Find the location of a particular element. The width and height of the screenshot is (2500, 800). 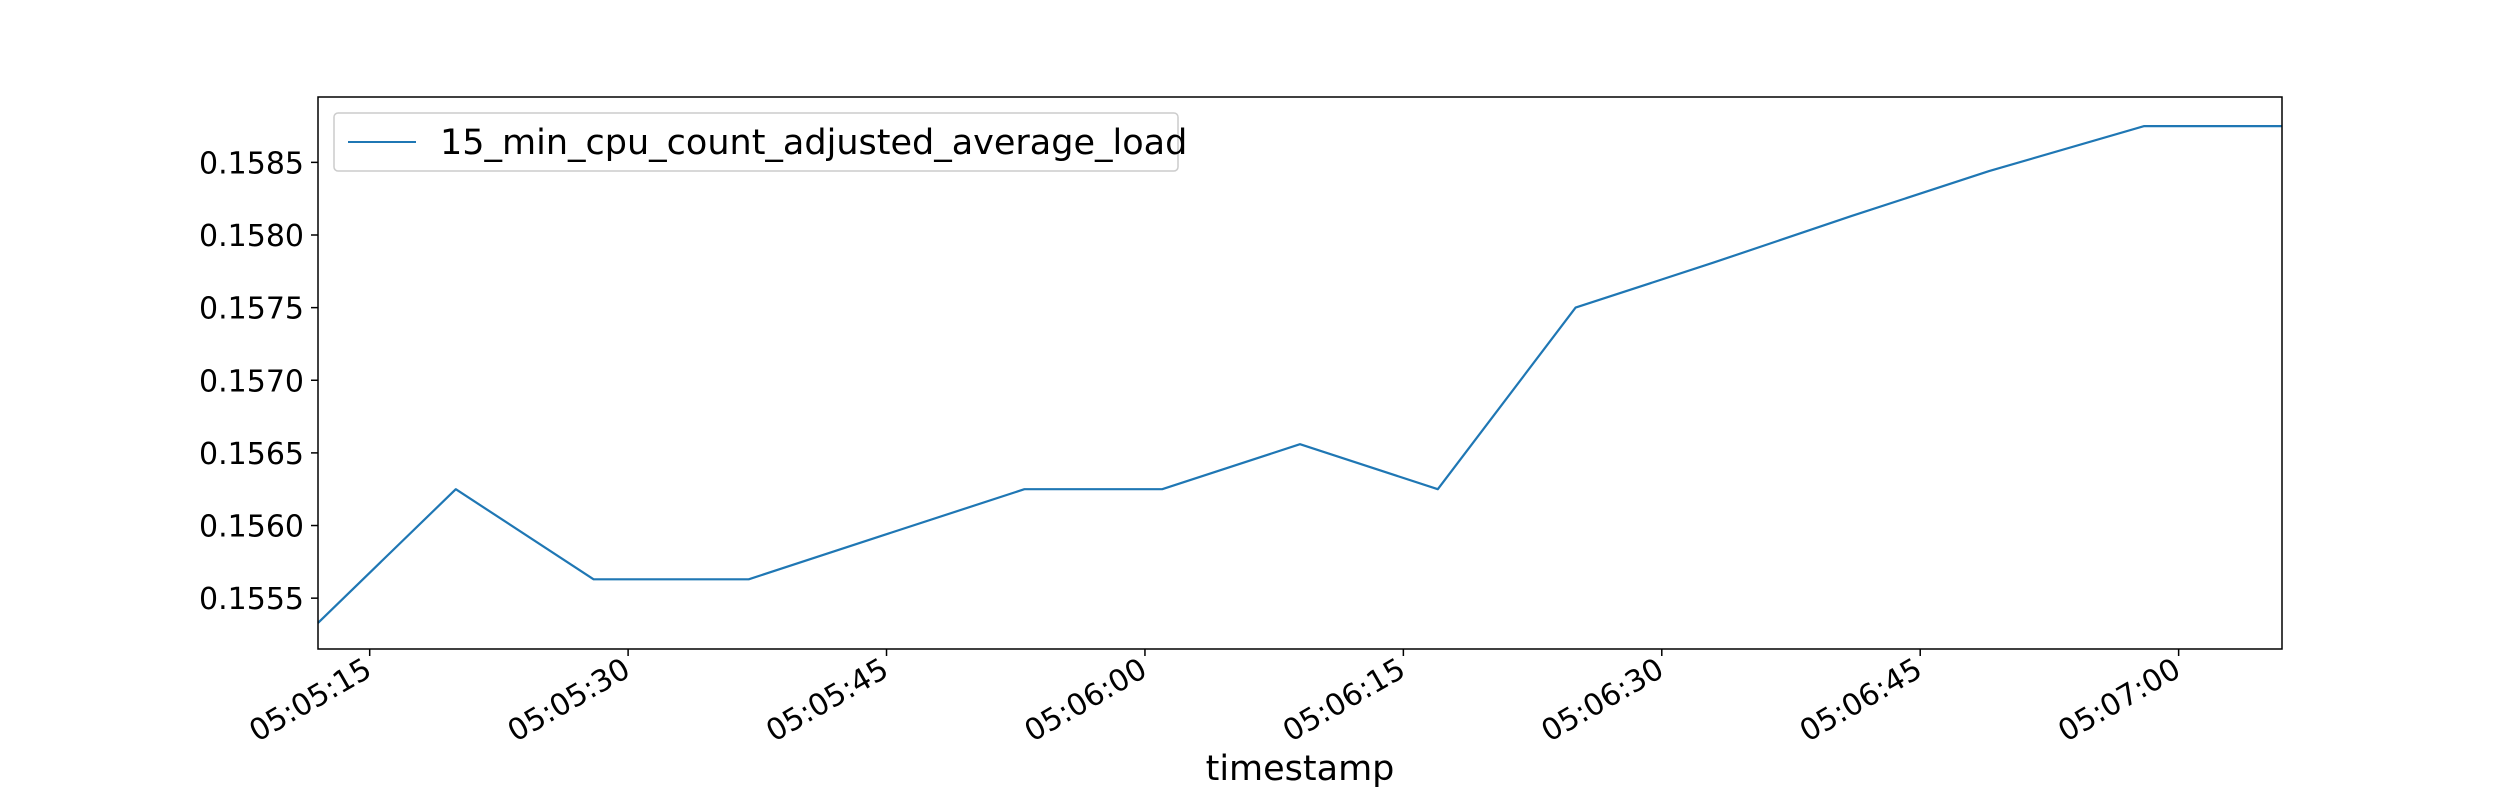

x-tick-label: 05:06:00 is located at coordinates (1086, 701).